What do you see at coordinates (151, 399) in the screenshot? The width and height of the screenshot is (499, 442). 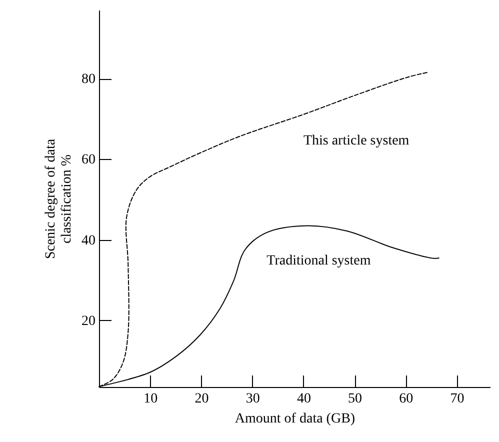 I see `x-tick-label: 10` at bounding box center [151, 399].